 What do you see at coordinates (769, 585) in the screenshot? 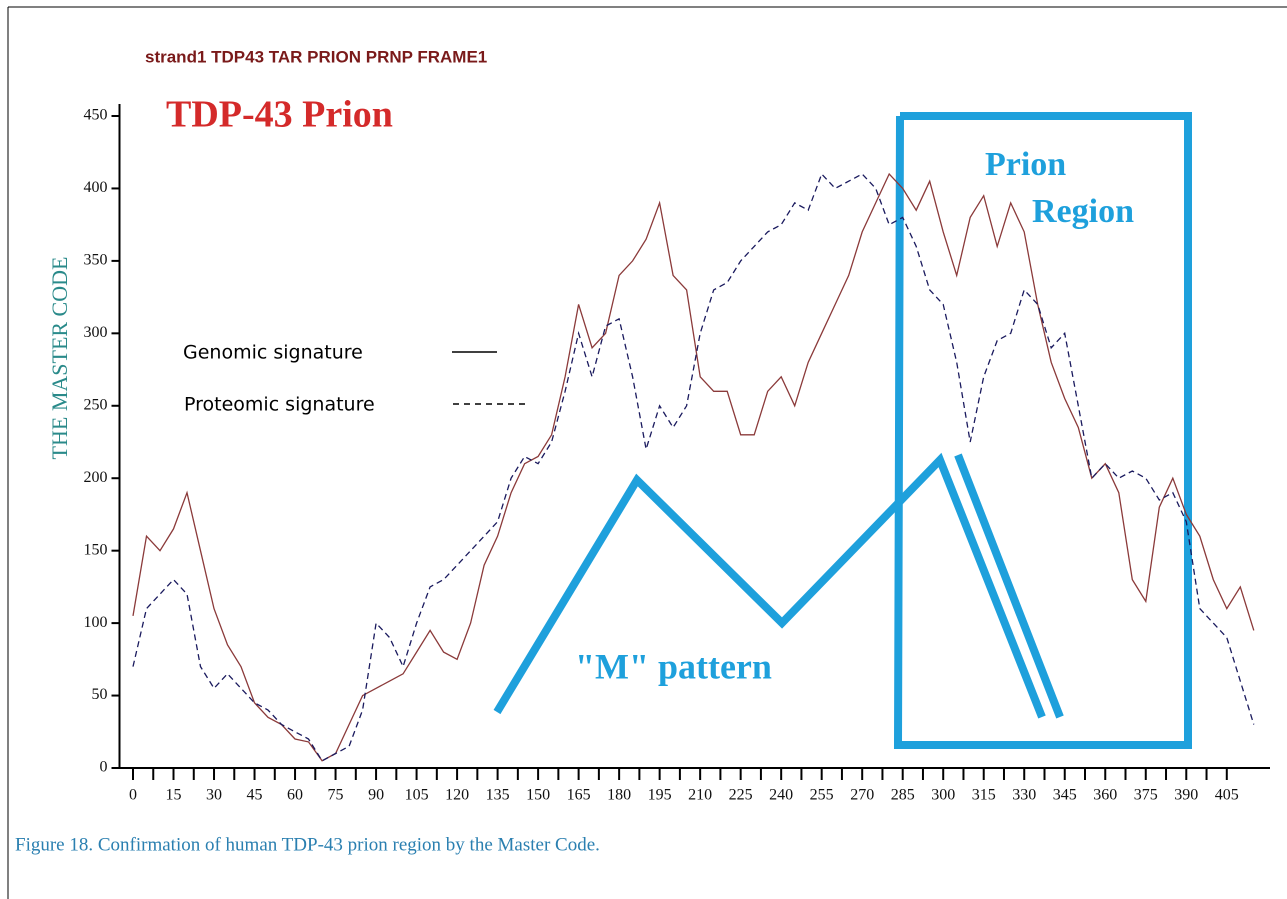
I see `m-pattern` at bounding box center [769, 585].